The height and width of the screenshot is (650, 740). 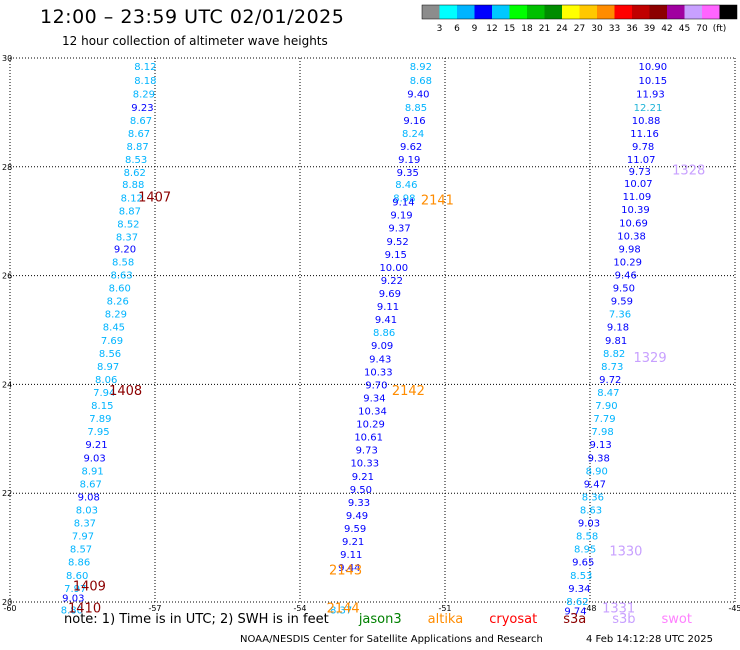 What do you see at coordinates (393, 268) in the screenshot?
I see `swh-value: 10.00` at bounding box center [393, 268].